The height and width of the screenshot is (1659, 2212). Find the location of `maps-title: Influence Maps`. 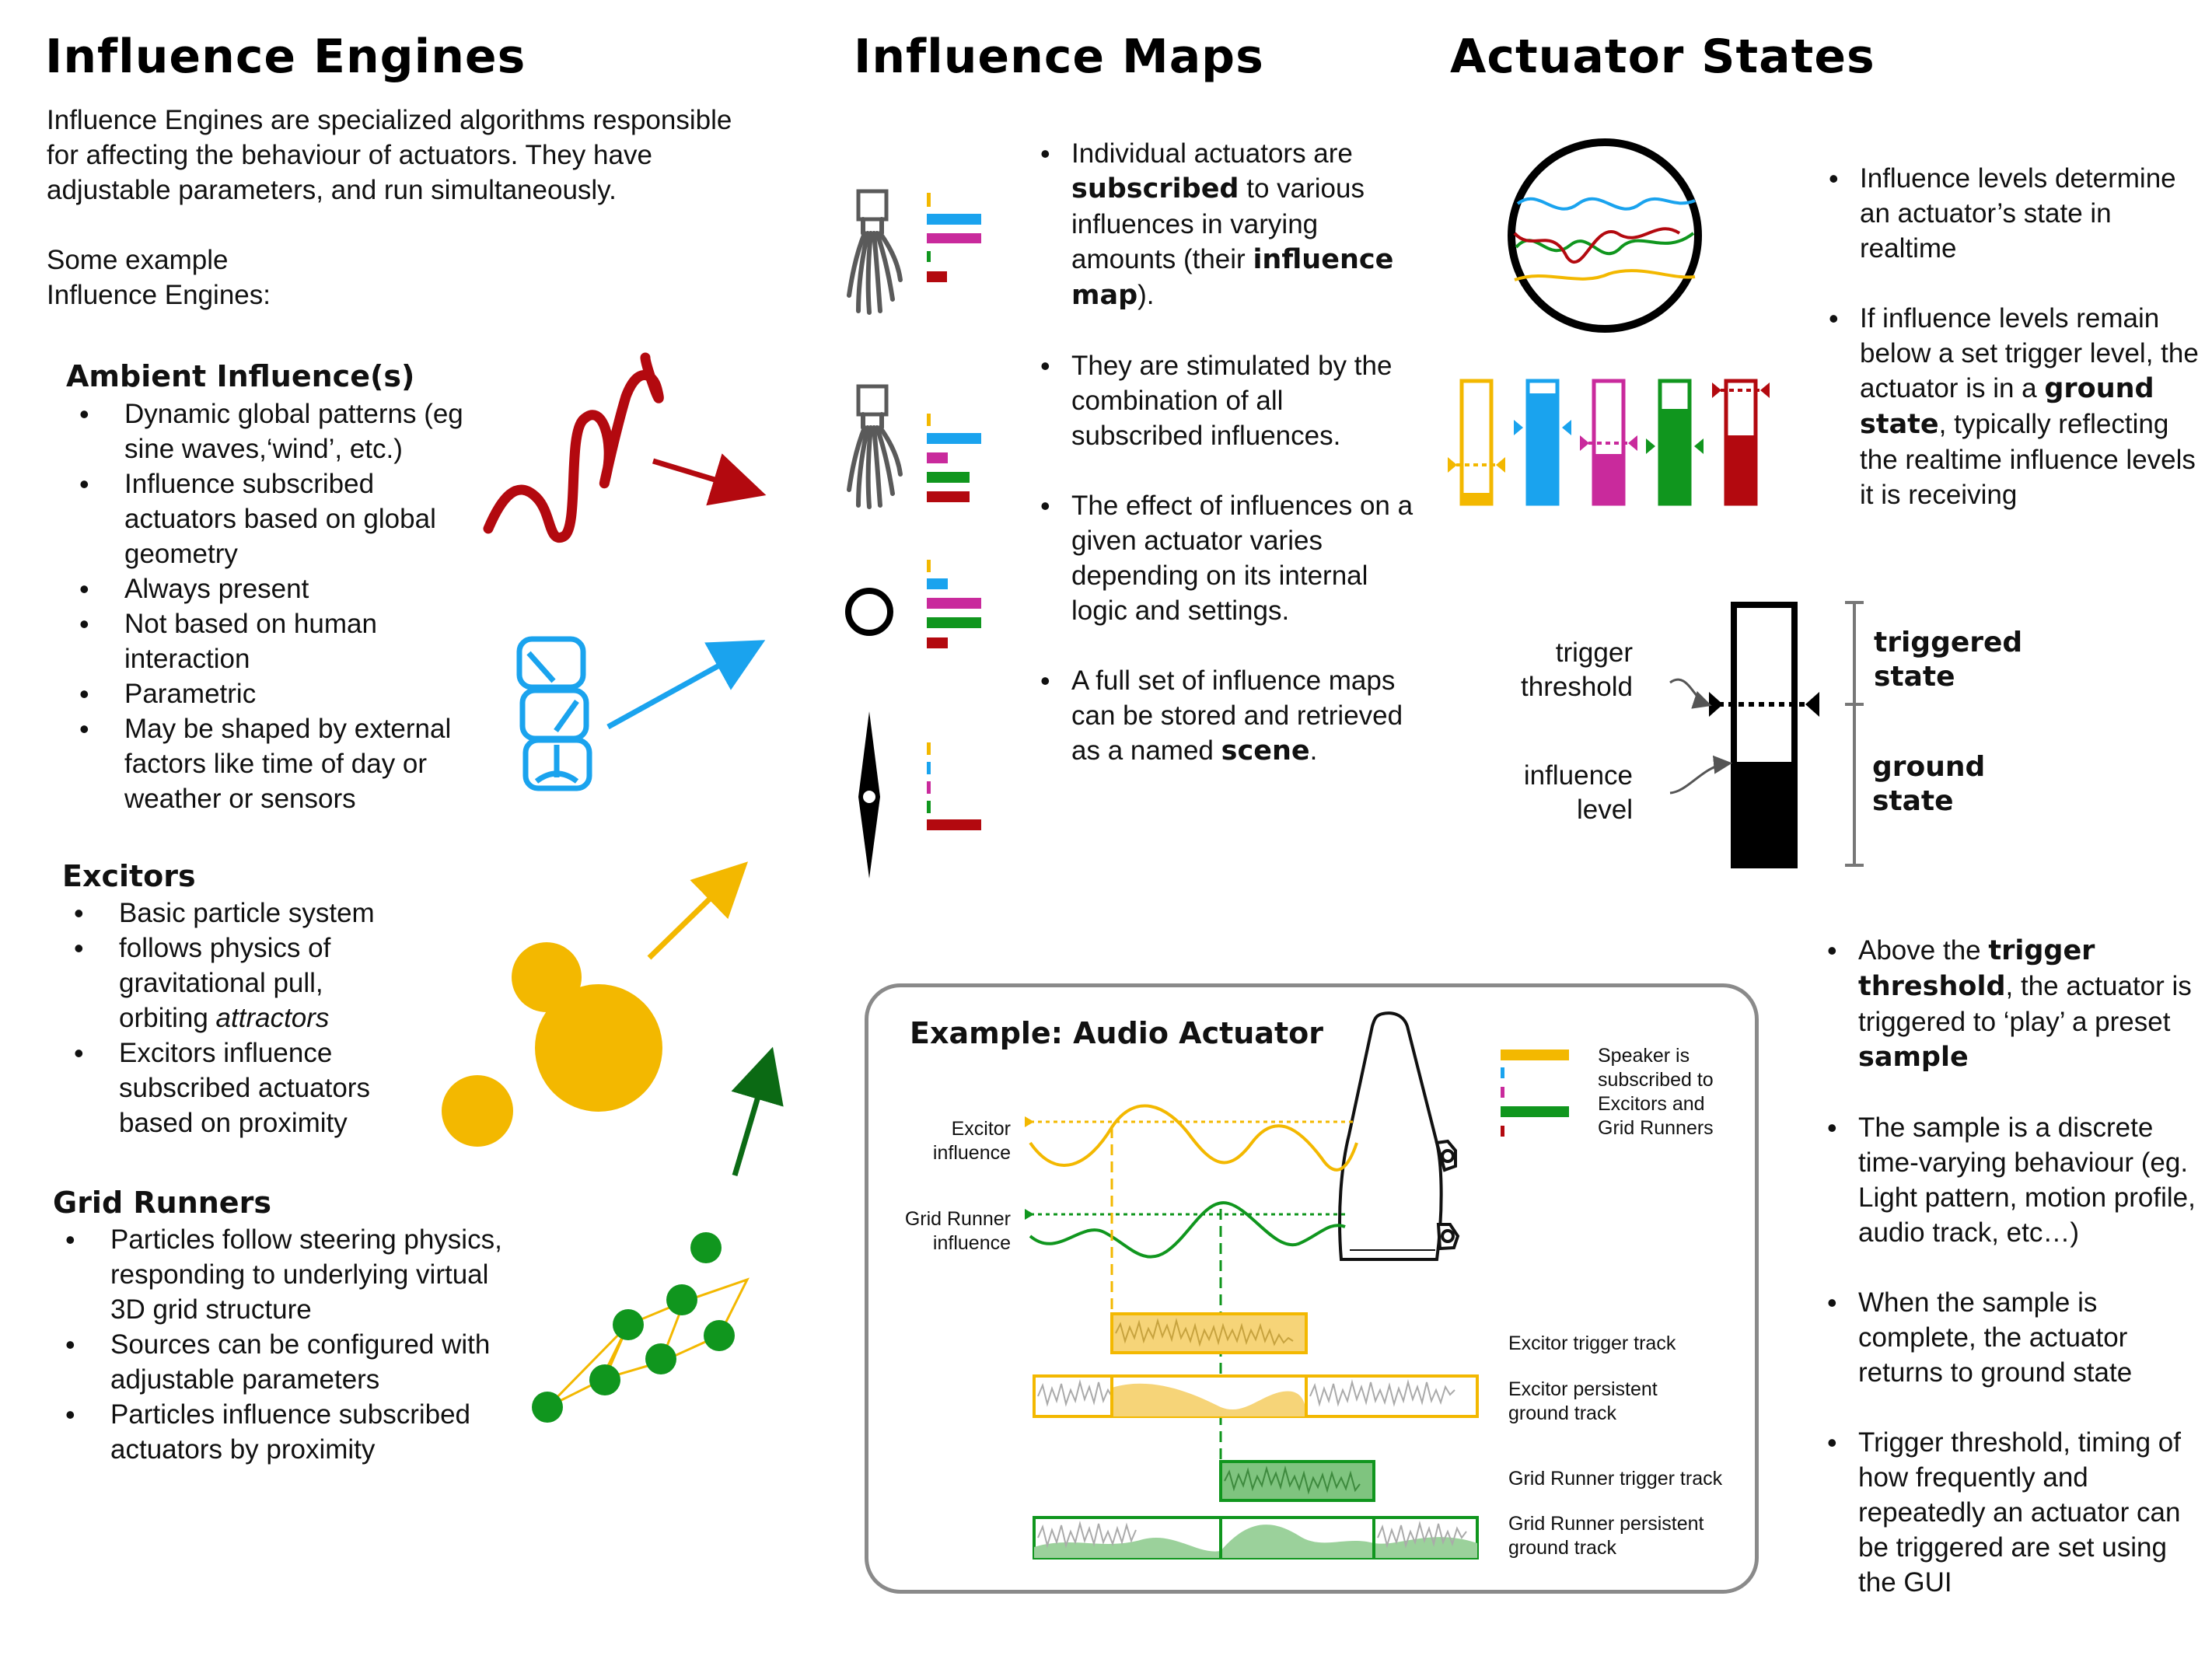

maps-title: Influence Maps is located at coordinates (1059, 57).